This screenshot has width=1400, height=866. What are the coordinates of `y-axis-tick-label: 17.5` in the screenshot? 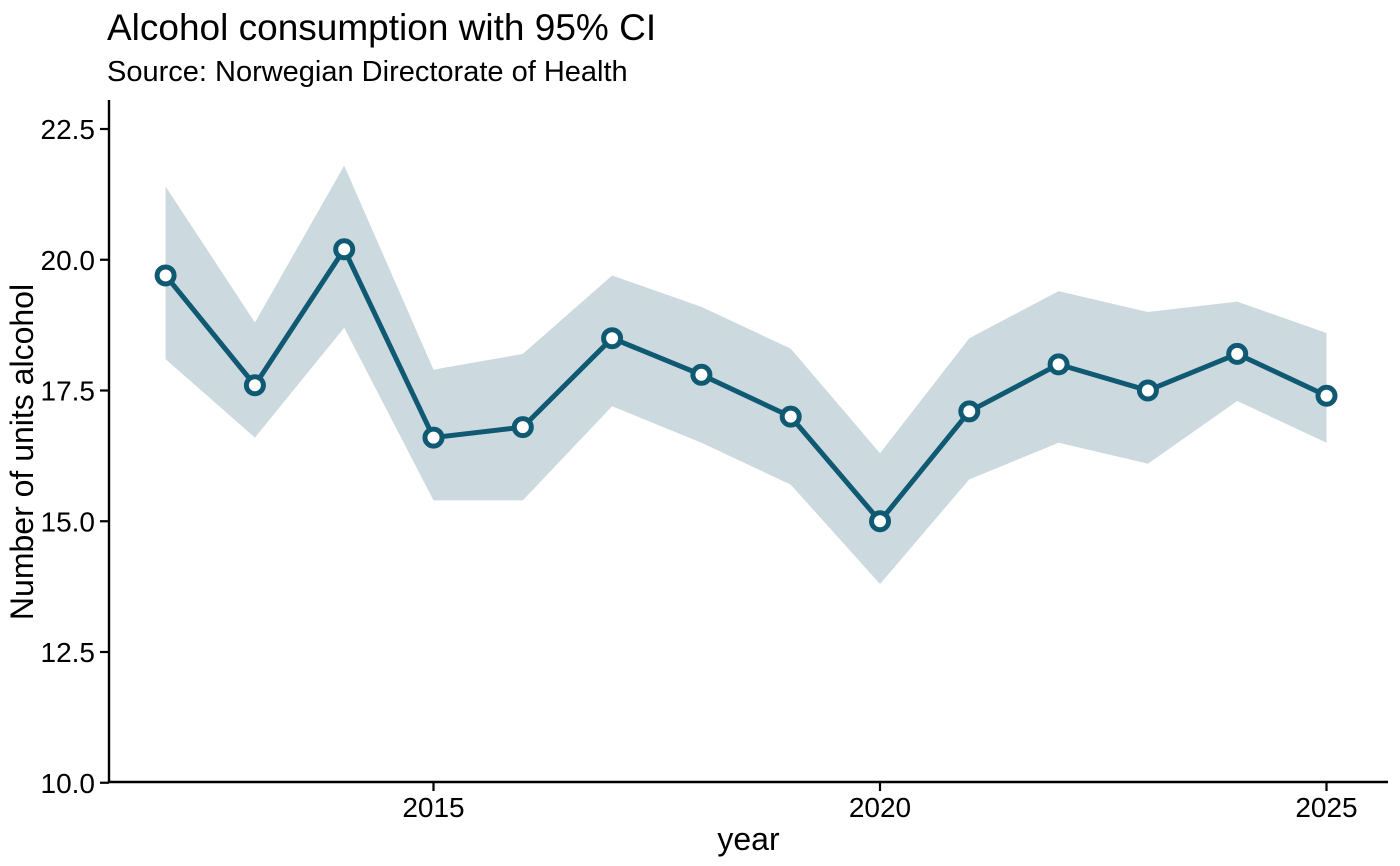 It's located at (68, 391).